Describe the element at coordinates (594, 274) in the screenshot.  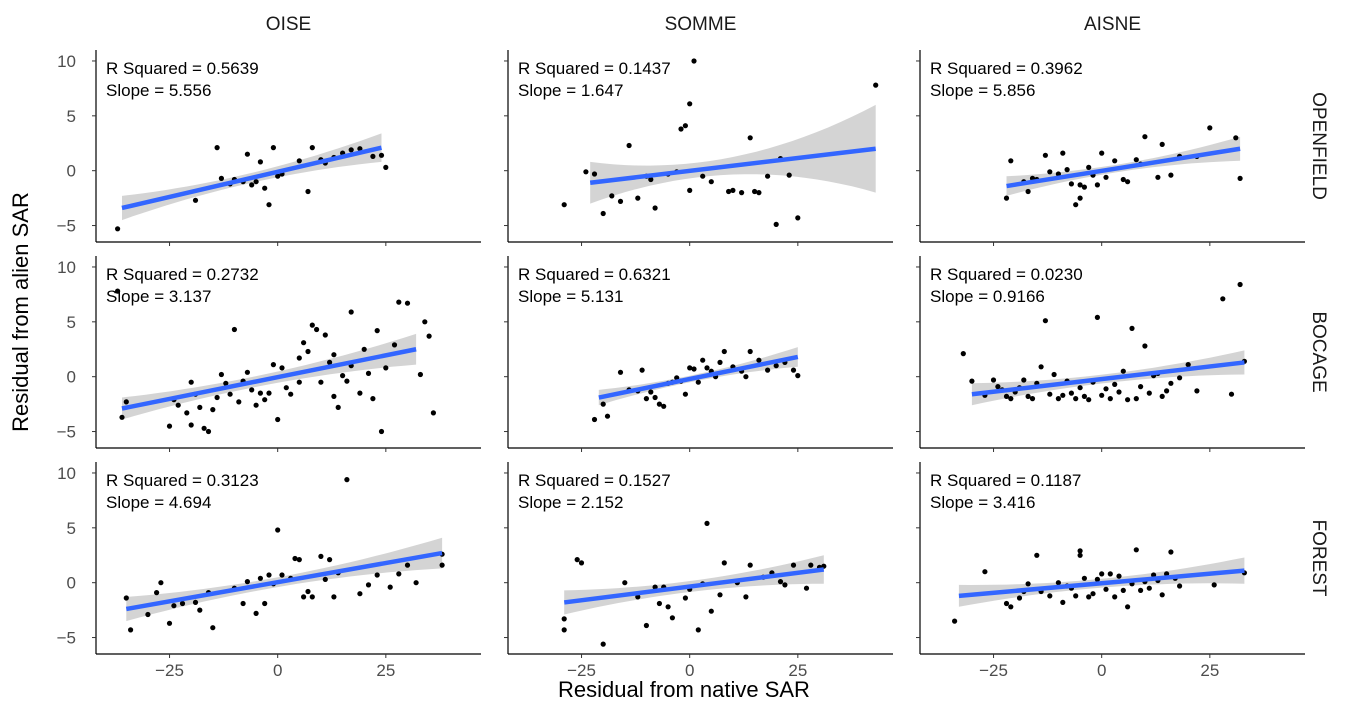
I see `r-squared-label: R Squared = 0.6321` at that location.